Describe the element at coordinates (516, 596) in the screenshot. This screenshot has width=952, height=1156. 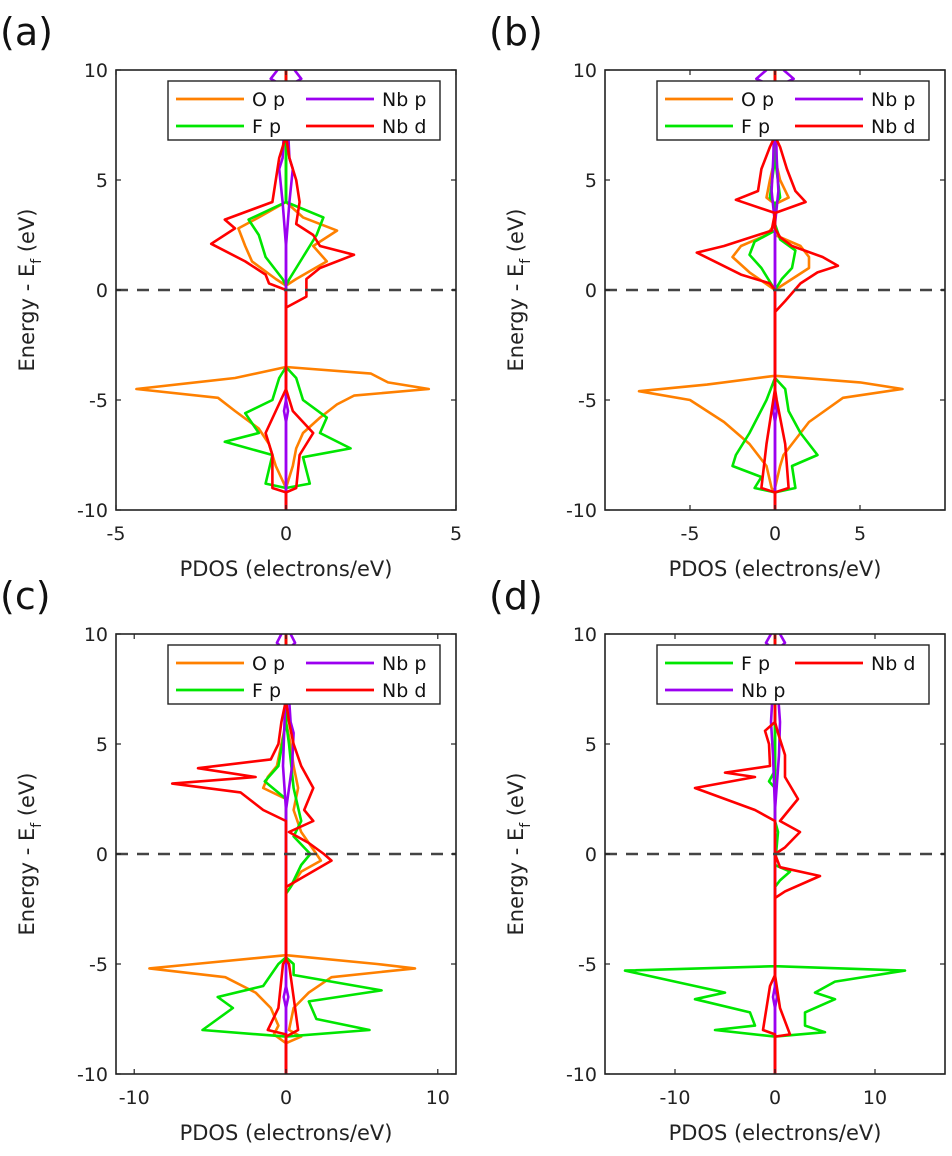
I see `panel-label: (d)` at that location.